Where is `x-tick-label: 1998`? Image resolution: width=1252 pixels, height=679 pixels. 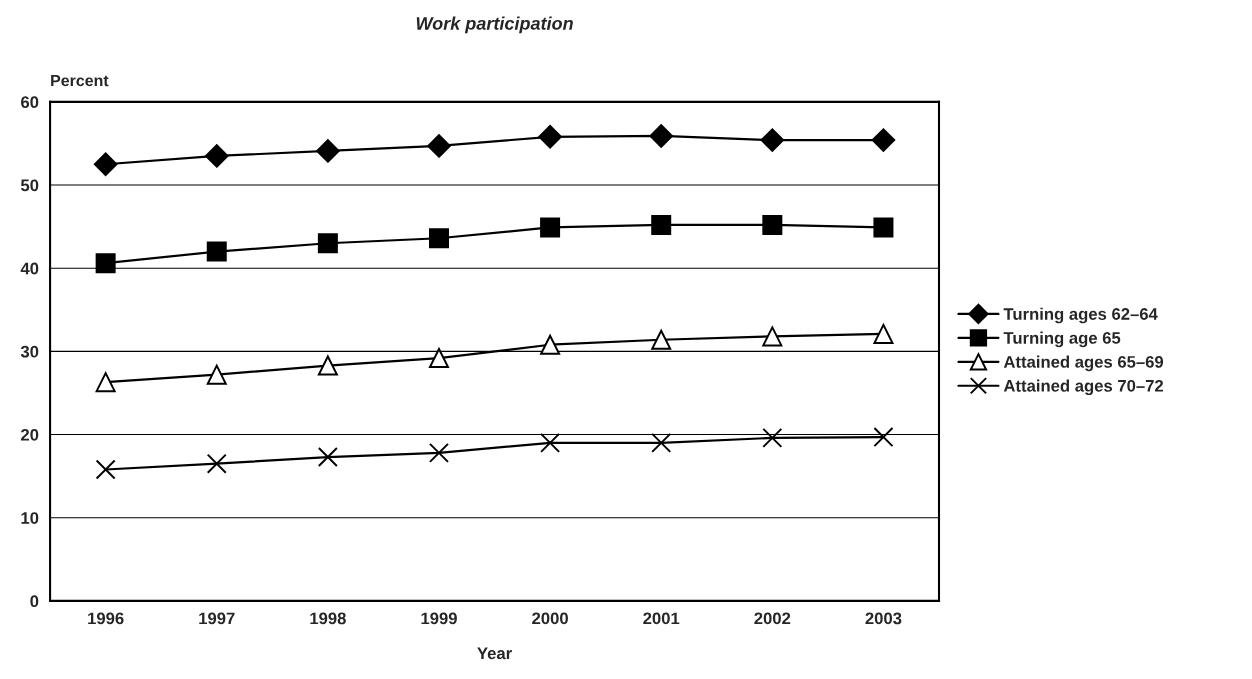
x-tick-label: 1998 is located at coordinates (328, 618).